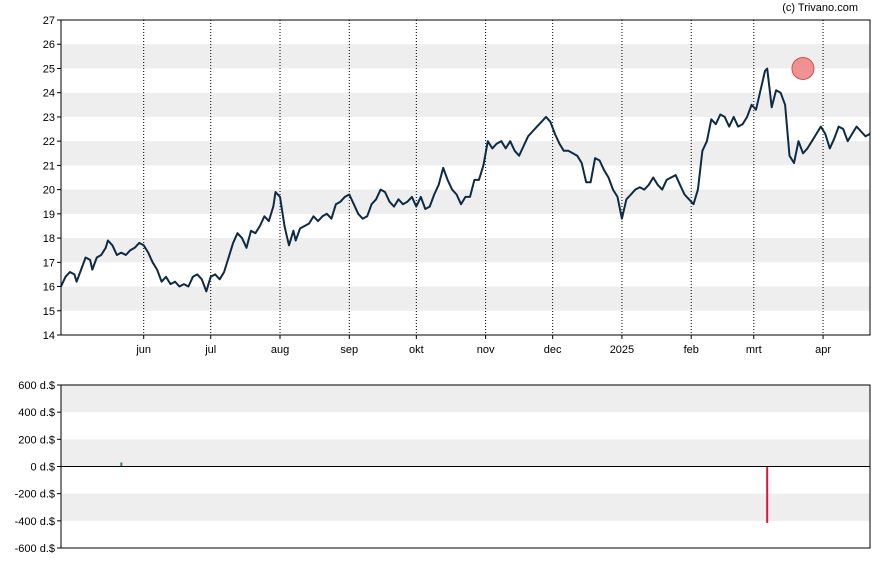 This screenshot has width=888, height=565. I want to click on y-tick-label: 26, so click(49, 45).